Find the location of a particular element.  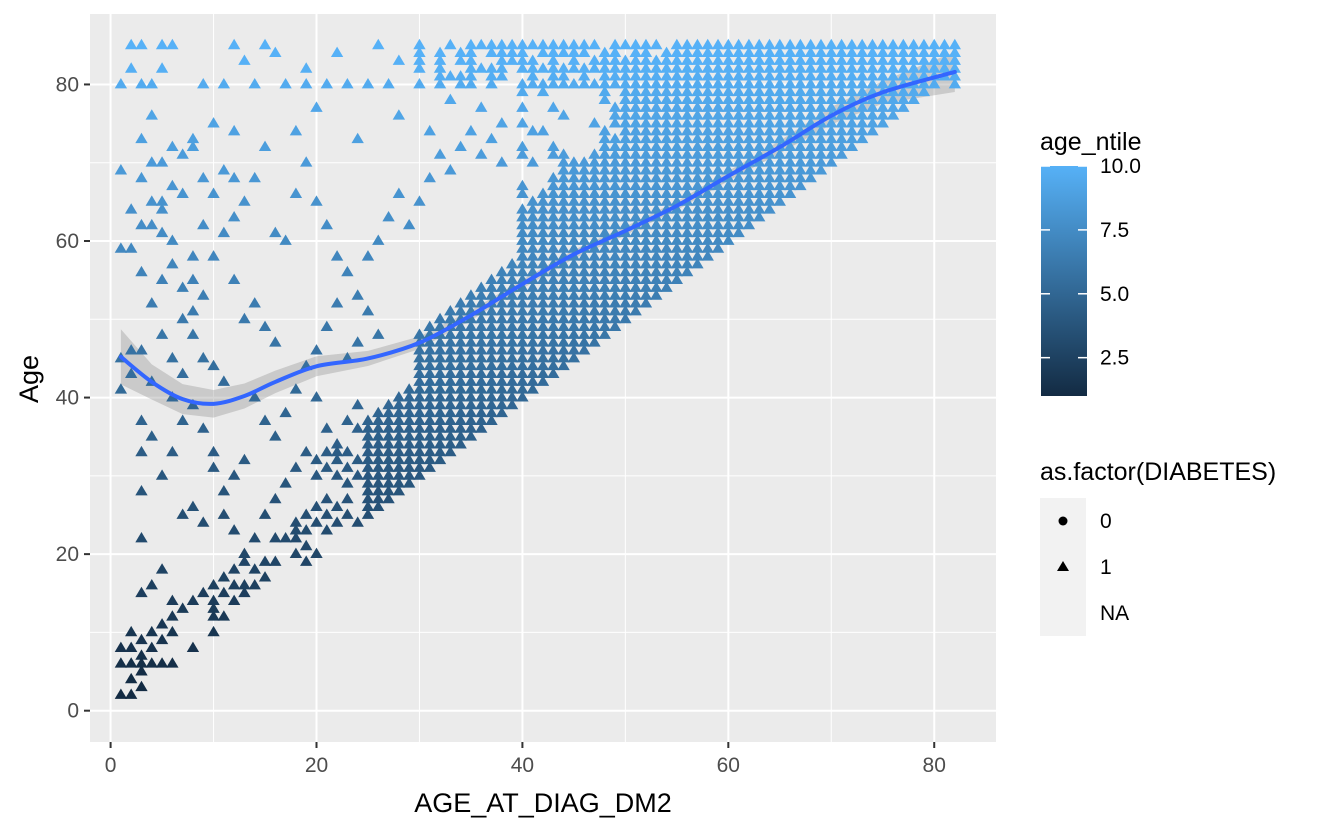

legend-circle-symbol is located at coordinates (1063, 521).